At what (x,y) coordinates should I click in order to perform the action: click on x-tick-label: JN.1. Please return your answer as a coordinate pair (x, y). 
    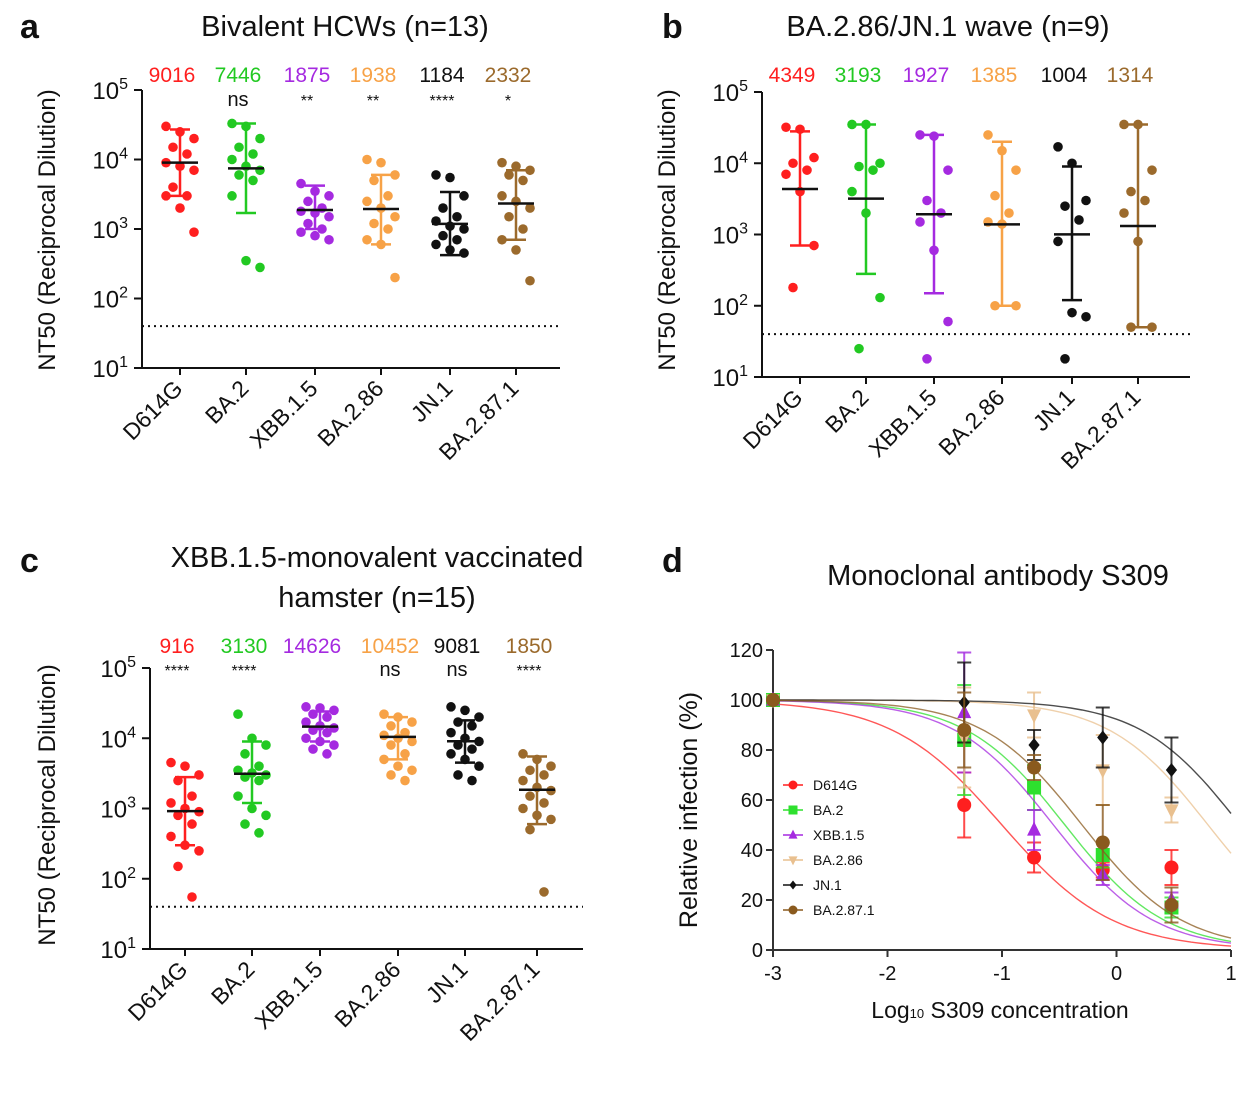
    Looking at the image, I should click on (447, 982).